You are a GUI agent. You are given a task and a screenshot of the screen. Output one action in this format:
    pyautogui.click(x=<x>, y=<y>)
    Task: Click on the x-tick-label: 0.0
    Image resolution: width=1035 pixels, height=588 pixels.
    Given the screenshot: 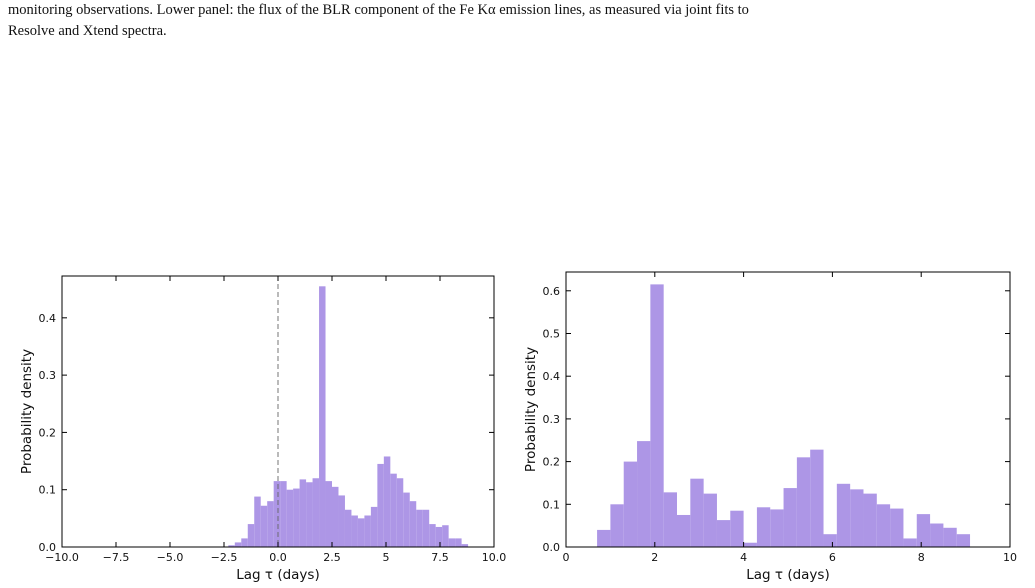 What is the action you would take?
    pyautogui.click(x=278, y=557)
    